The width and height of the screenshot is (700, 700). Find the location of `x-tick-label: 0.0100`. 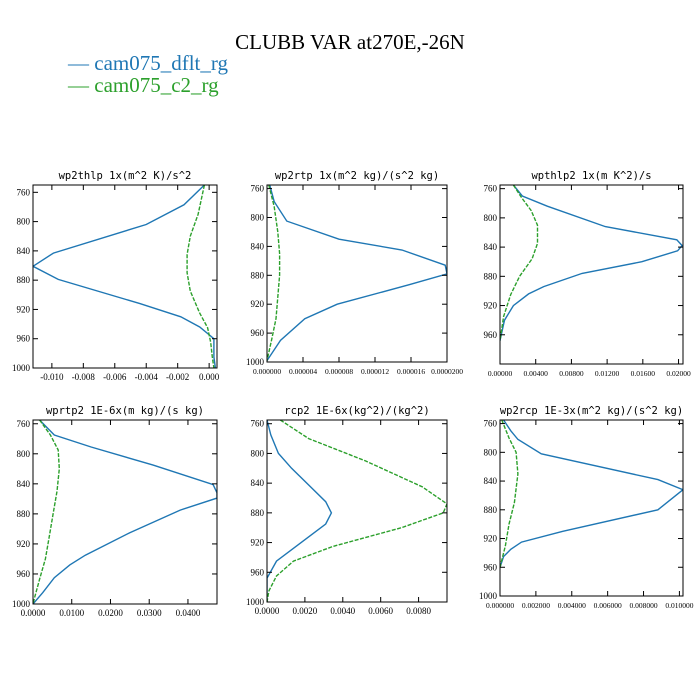

x-tick-label: 0.0100 is located at coordinates (71, 613).